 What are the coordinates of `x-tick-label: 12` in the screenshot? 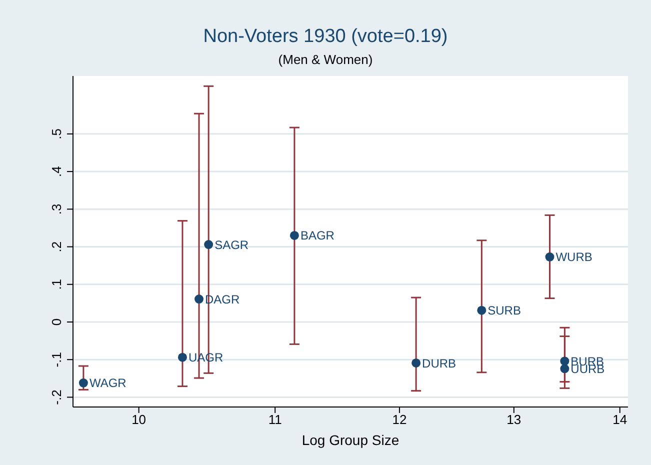 It's located at (399, 420).